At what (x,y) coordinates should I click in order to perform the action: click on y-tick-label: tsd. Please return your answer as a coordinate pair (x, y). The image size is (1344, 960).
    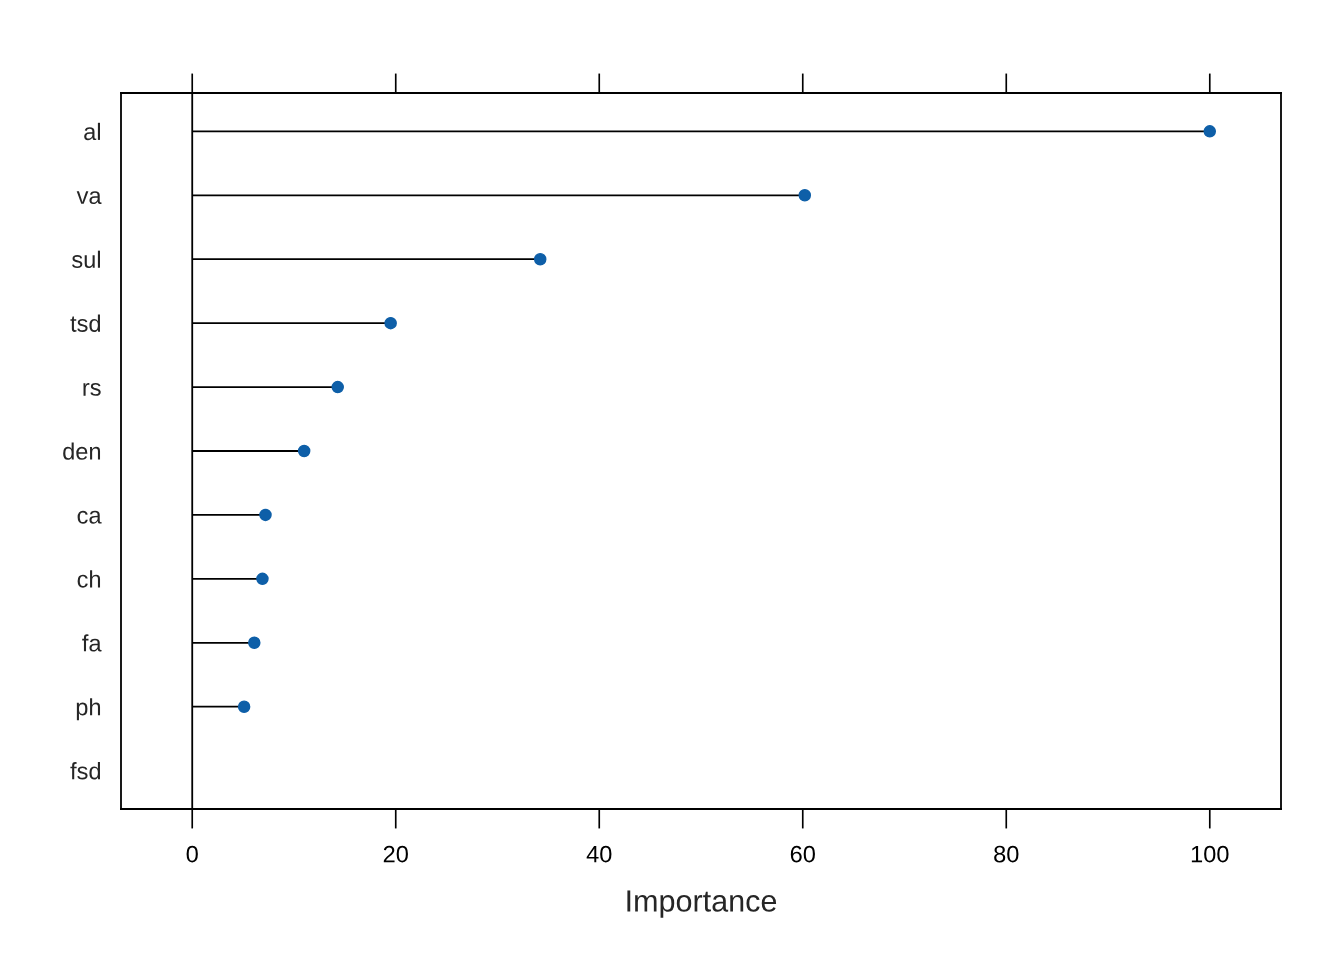
    Looking at the image, I should click on (85, 323).